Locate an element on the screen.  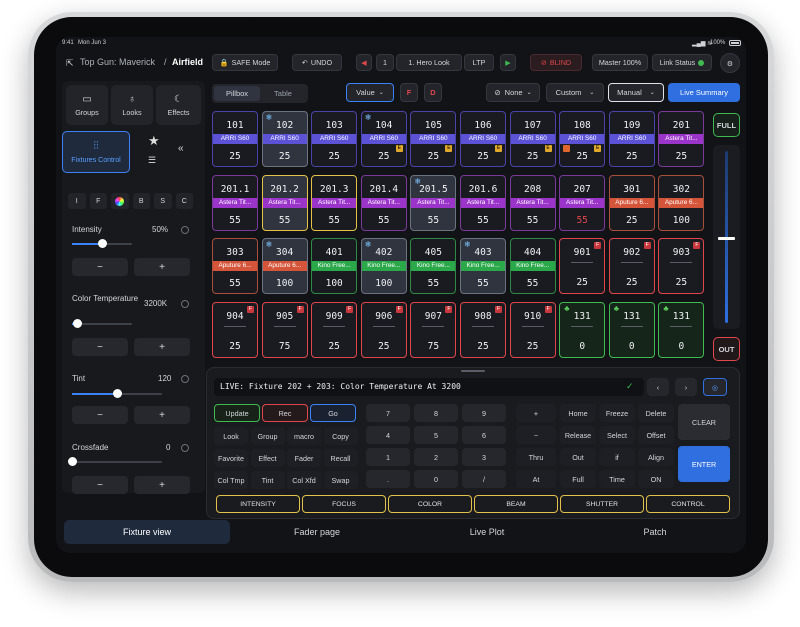
fixture-cell: 106 ARRI S60 25 E is located at coordinates (483, 139).